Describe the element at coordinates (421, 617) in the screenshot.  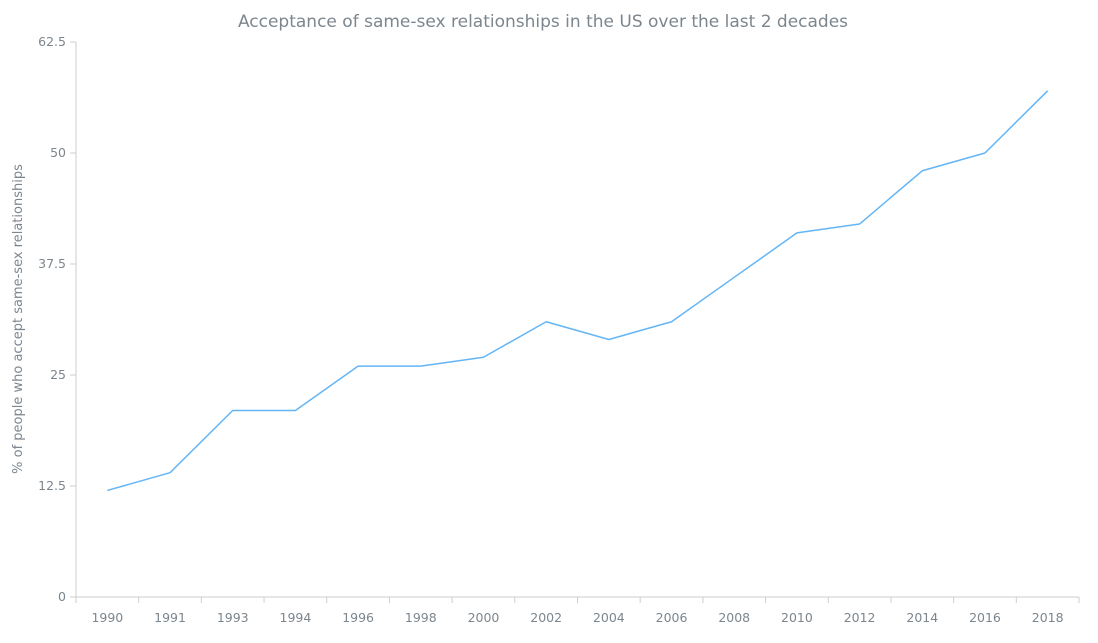
I see `x-tick-label: 1998` at that location.